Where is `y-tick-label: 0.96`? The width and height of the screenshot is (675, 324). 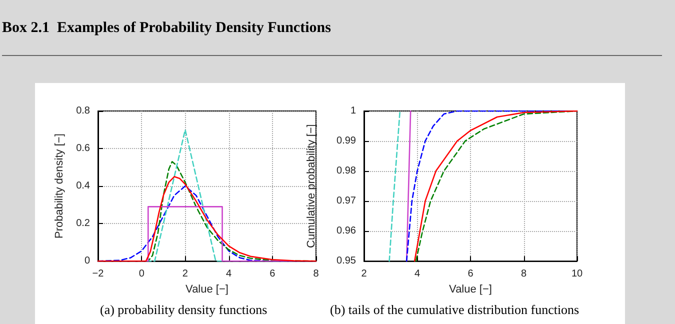
y-tick-label: 0.96 is located at coordinates (346, 231).